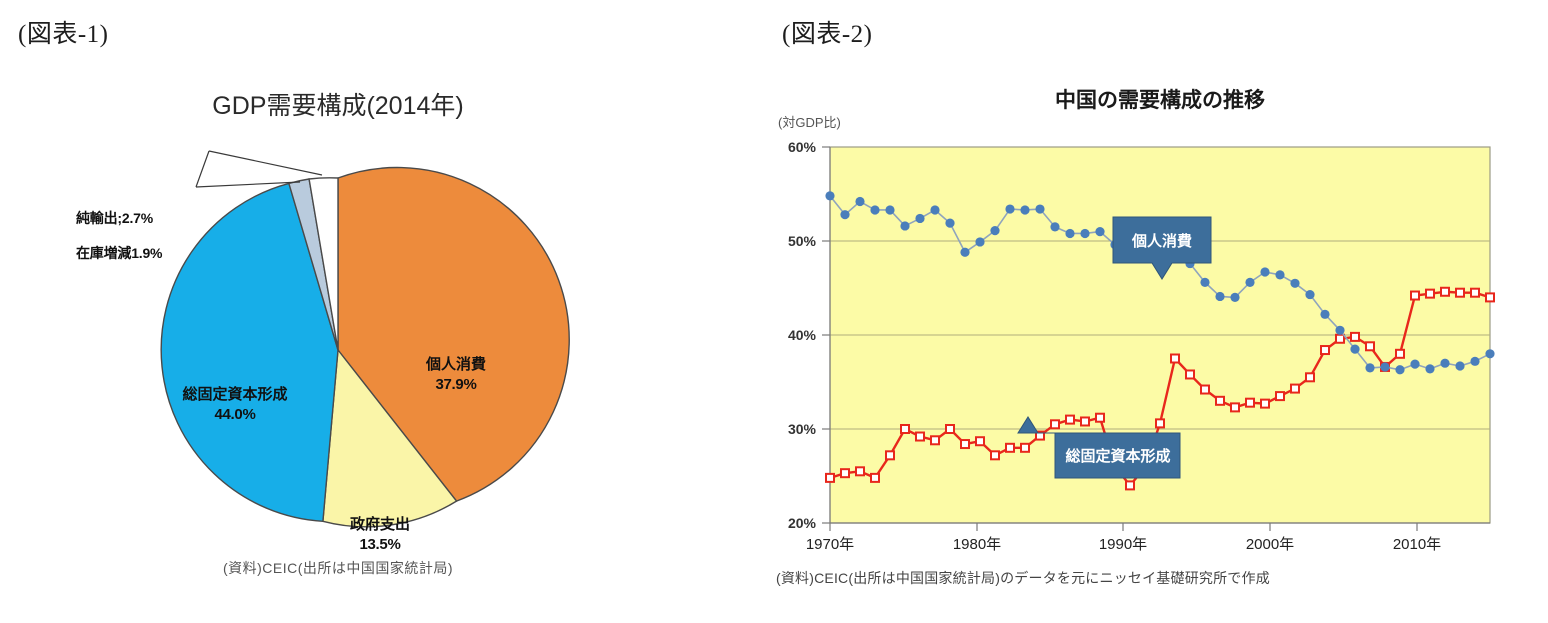 Image resolution: width=1548 pixels, height=623 pixels. I want to click on pie-chart-title: GDP需要構成(2014年), so click(338, 106).